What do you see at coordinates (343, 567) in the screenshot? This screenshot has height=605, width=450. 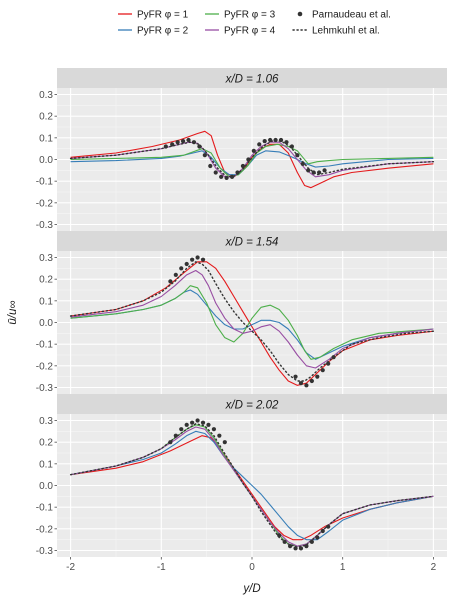 I see `x-tick-label: 1` at bounding box center [343, 567].